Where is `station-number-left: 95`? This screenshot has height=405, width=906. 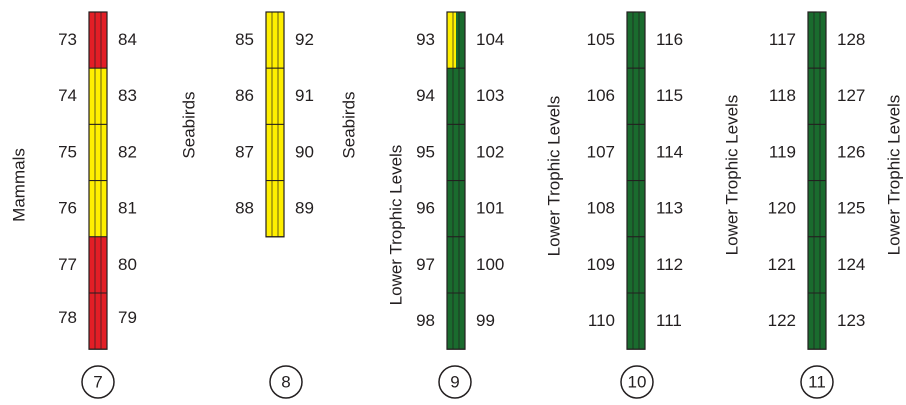
station-number-left: 95 is located at coordinates (425, 151).